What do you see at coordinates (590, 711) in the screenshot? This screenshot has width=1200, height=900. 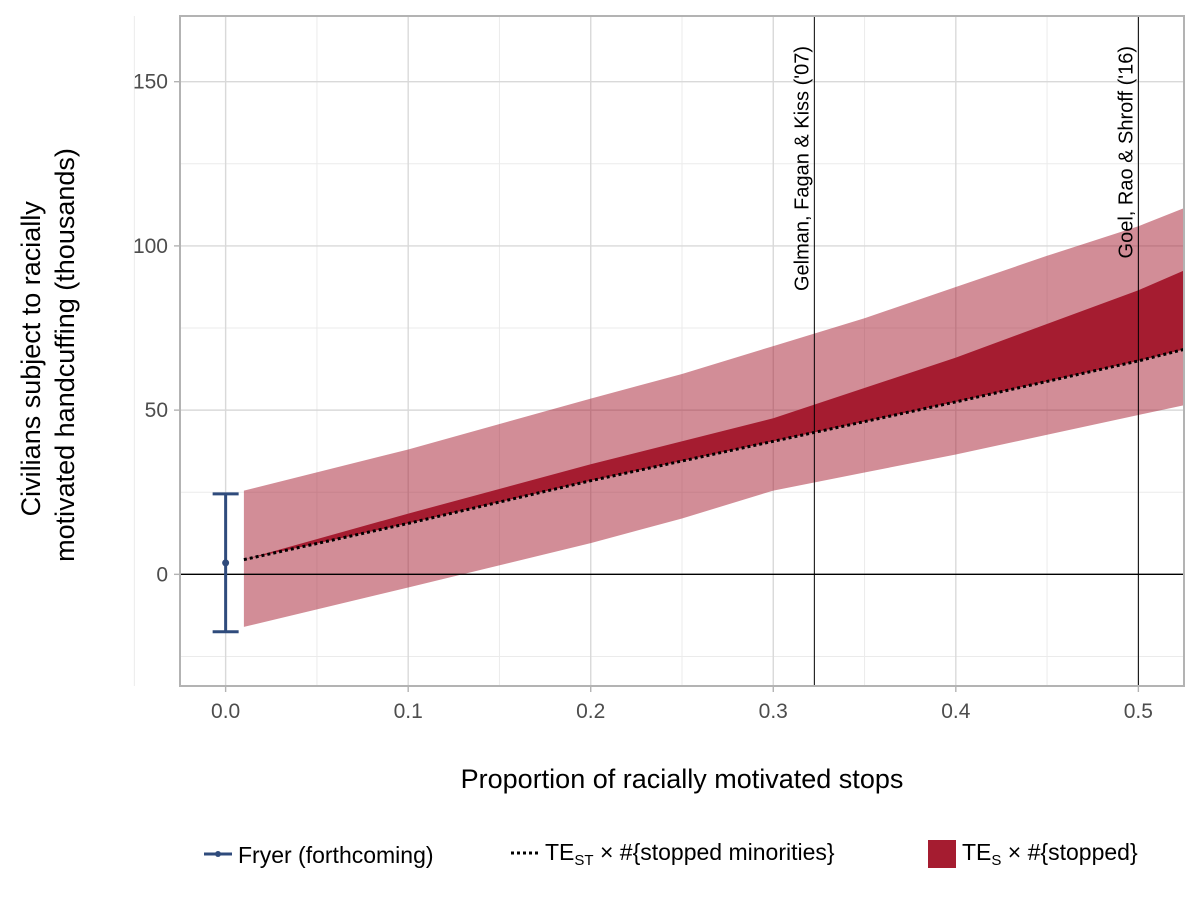 I see `x-tick-label: 0.2` at bounding box center [590, 711].